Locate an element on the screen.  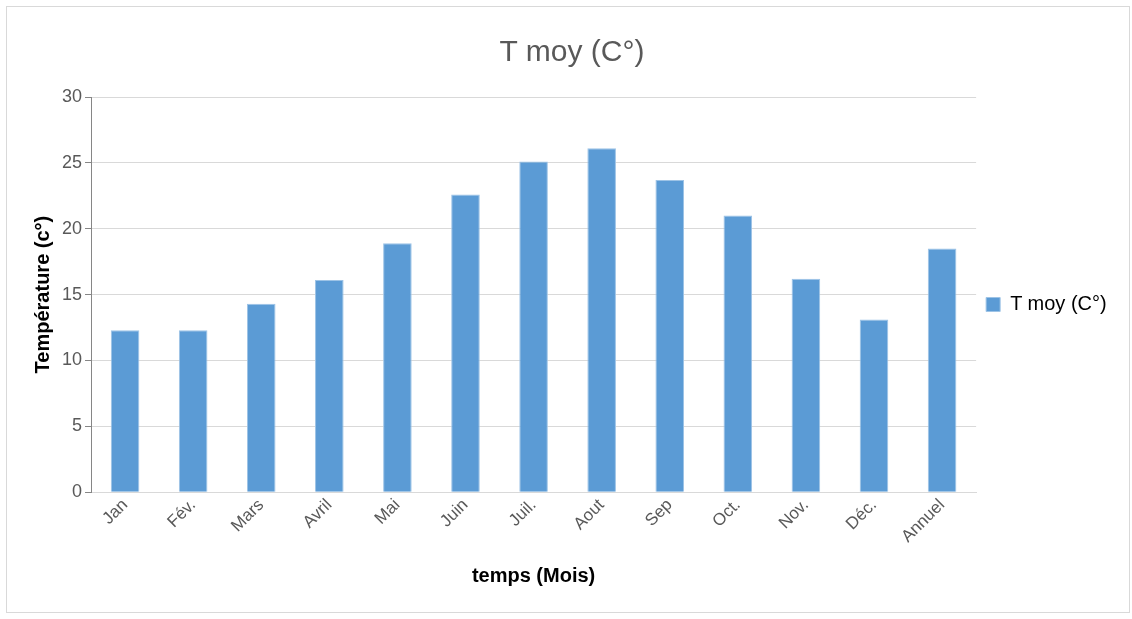
x-tick-label: Mai is located at coordinates (387, 511).